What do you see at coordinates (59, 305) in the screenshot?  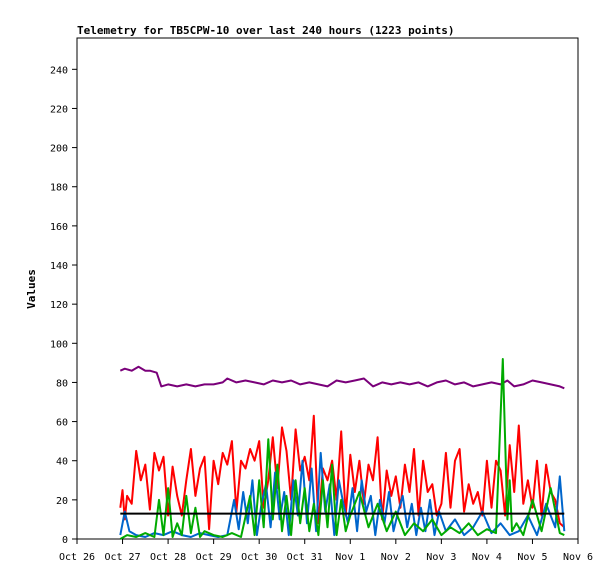 I see `y-tick-label: 120` at bounding box center [59, 305].